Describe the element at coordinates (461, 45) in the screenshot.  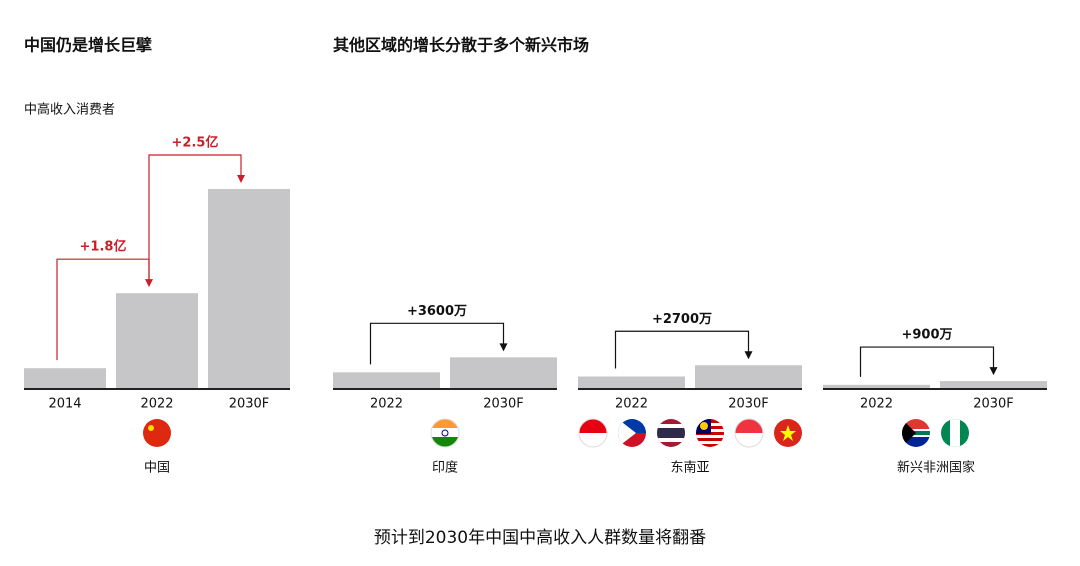
I see `heading-right: 其他区域的增长分散于多个新兴市场` at that location.